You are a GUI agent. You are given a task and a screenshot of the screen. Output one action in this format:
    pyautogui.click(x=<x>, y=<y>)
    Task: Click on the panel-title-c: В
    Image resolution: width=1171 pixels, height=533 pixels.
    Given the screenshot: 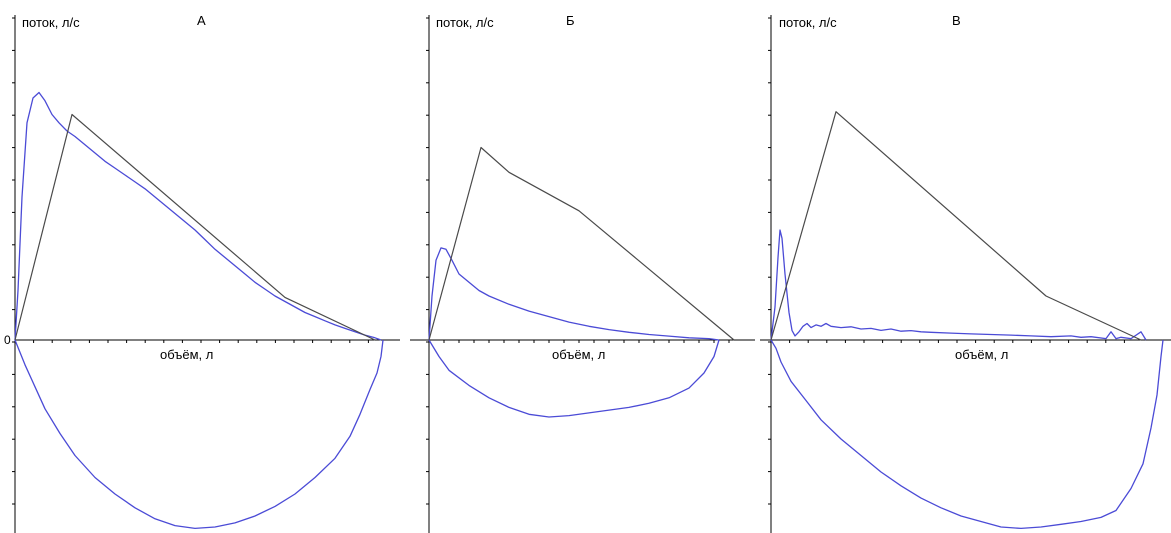 What is the action you would take?
    pyautogui.click(x=956, y=20)
    